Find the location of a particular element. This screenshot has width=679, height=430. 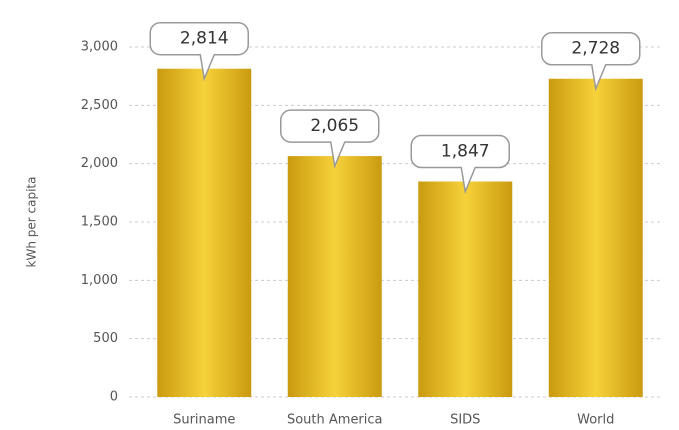

value-label: 1,847 is located at coordinates (465, 152).